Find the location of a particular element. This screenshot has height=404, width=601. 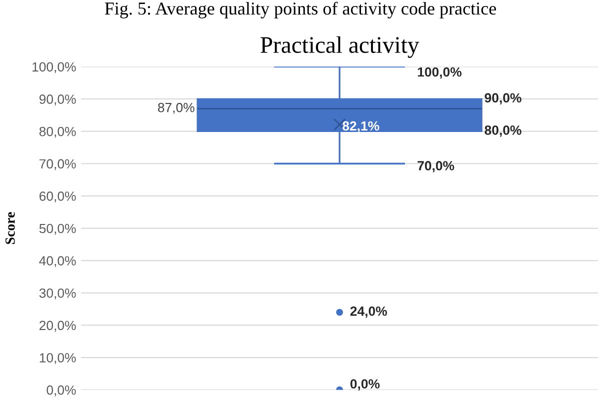

annotation: 24,0% is located at coordinates (368, 312).